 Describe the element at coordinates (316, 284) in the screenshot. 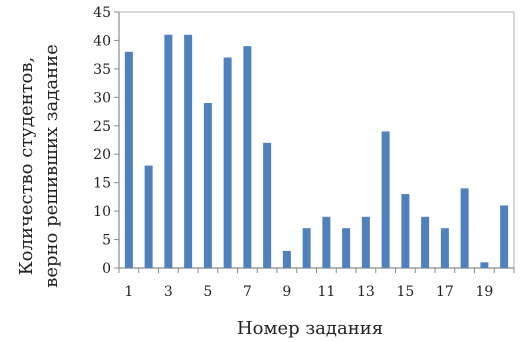

I see `x-axis-ticks: 1 3 5 7 9 11 13 15 17 19` at that location.